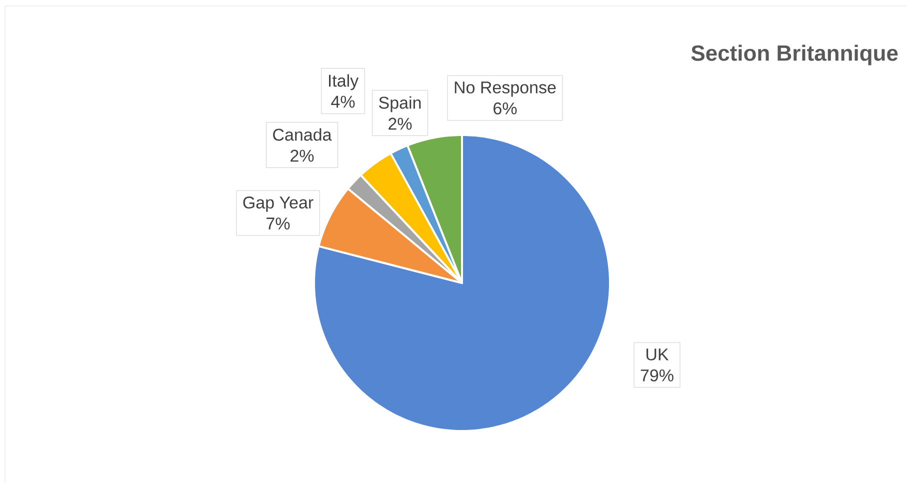 The height and width of the screenshot is (483, 907). I want to click on data-label: 6%, so click(505, 108).